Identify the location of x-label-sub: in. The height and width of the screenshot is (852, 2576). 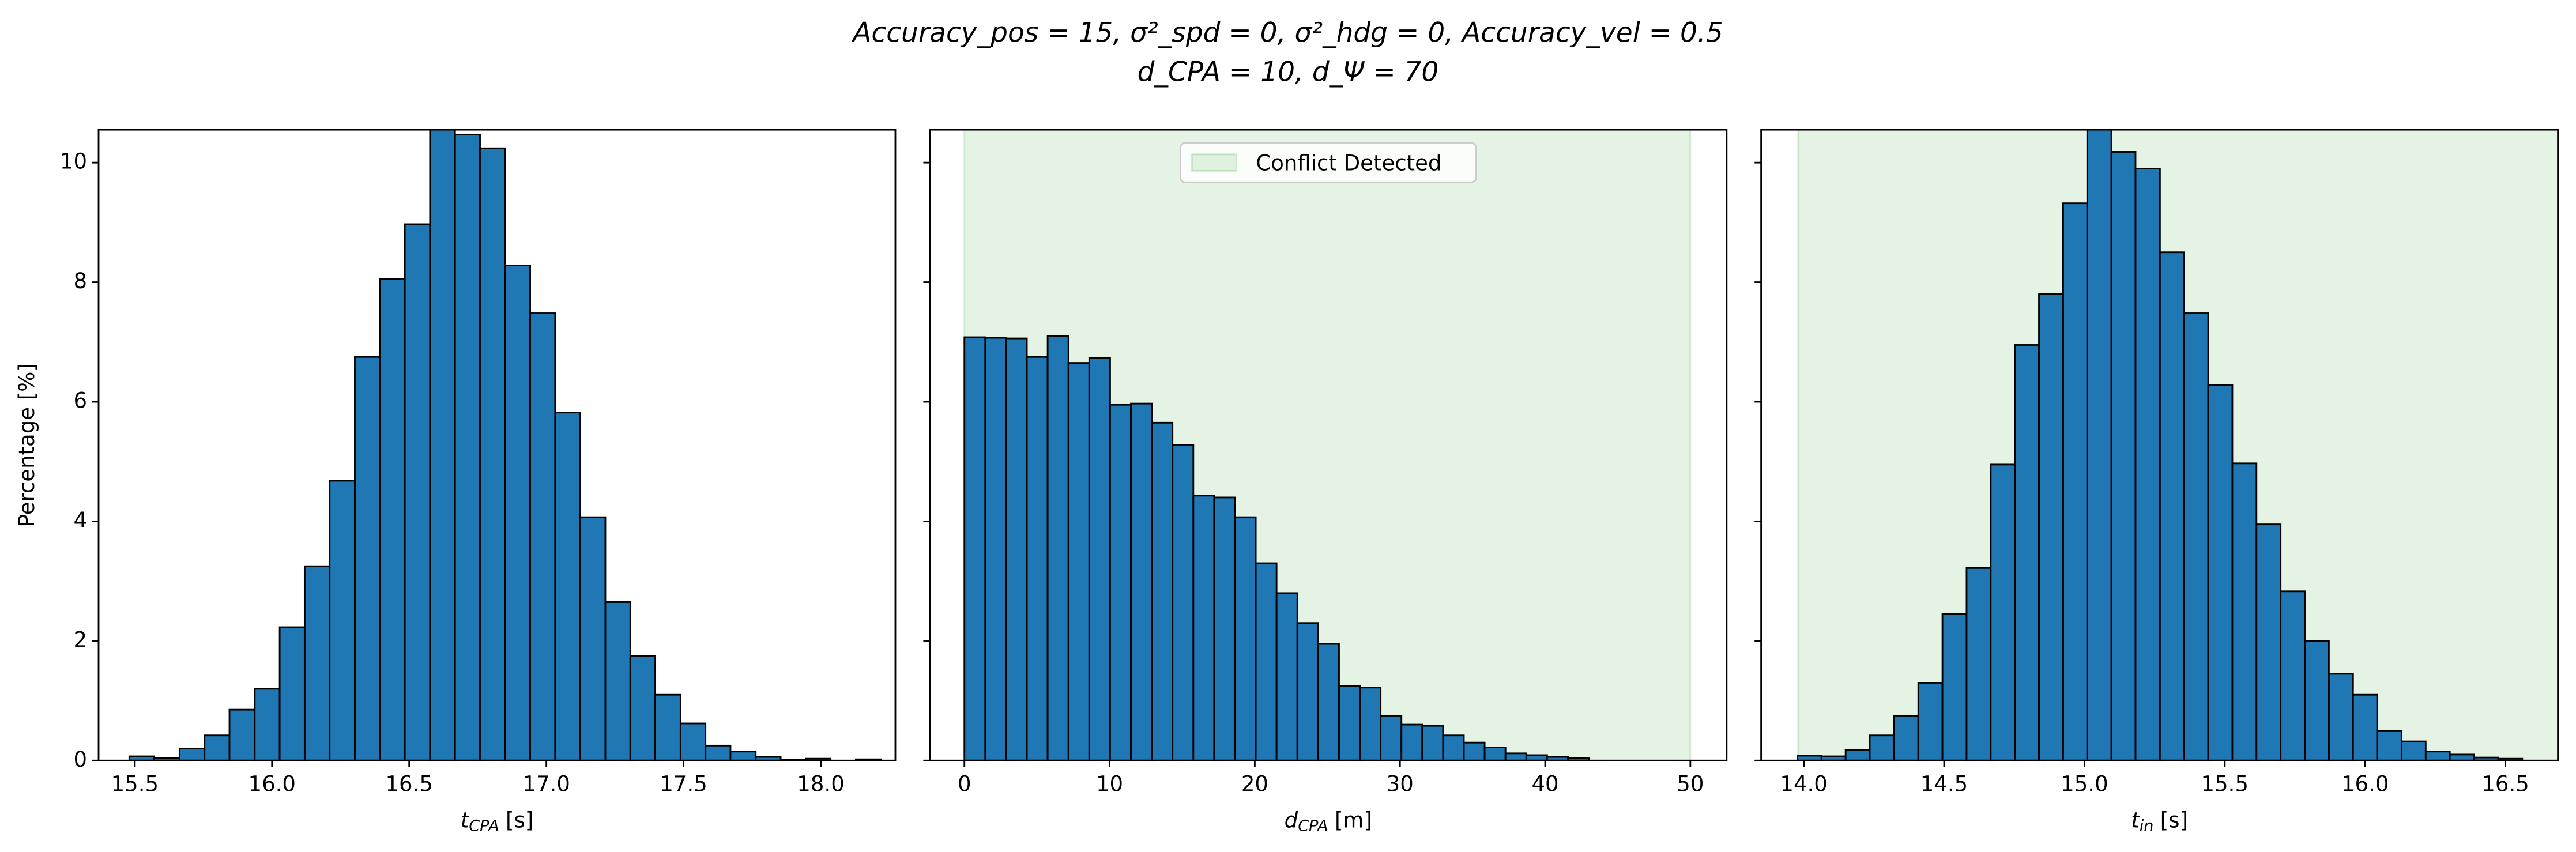
(2147, 826).